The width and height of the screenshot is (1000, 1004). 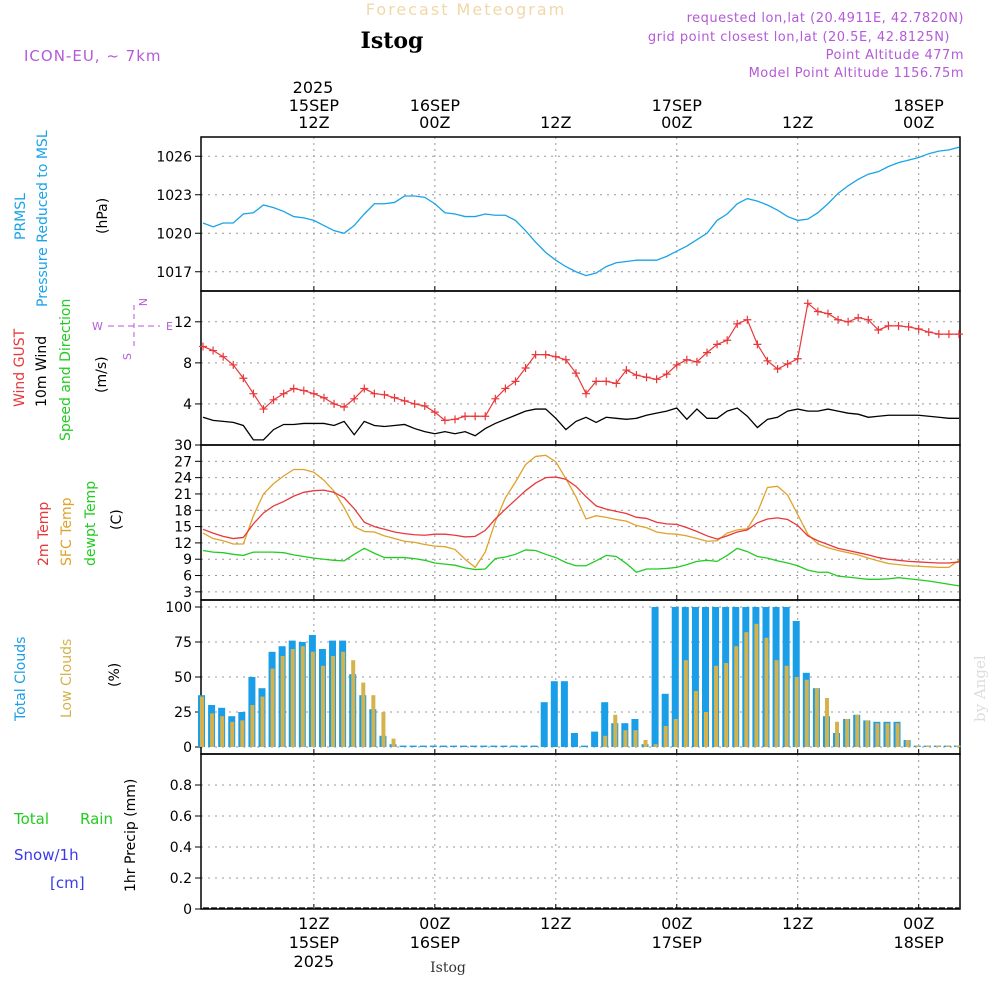 I want to click on y-tick-label-5: 18, so click(x=183, y=511).